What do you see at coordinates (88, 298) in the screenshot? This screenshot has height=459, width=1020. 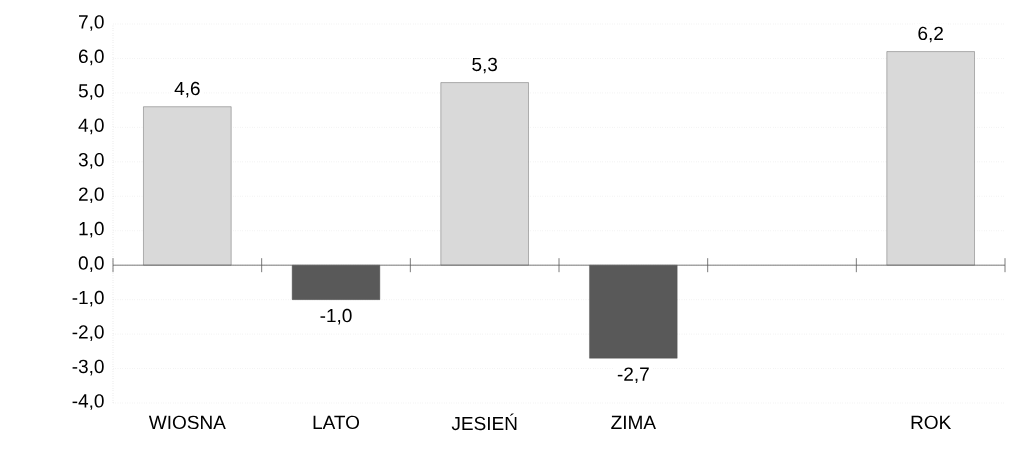 I see `y-tick-label: -1,0` at bounding box center [88, 298].